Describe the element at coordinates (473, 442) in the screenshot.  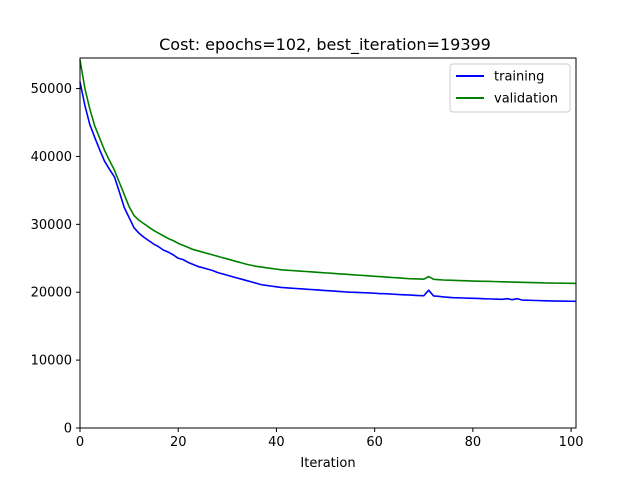
I see `x-tick-label: 80` at that location.